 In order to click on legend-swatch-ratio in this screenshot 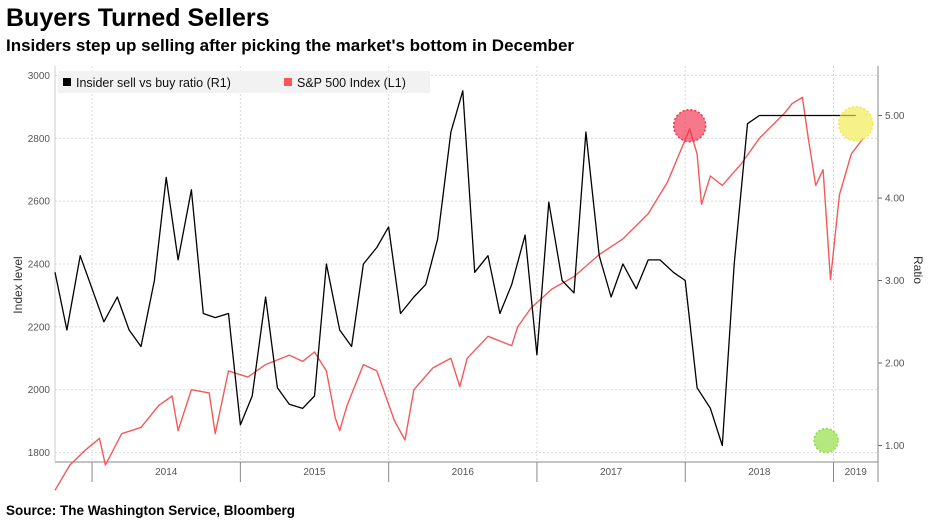, I will do `click(67, 82)`.